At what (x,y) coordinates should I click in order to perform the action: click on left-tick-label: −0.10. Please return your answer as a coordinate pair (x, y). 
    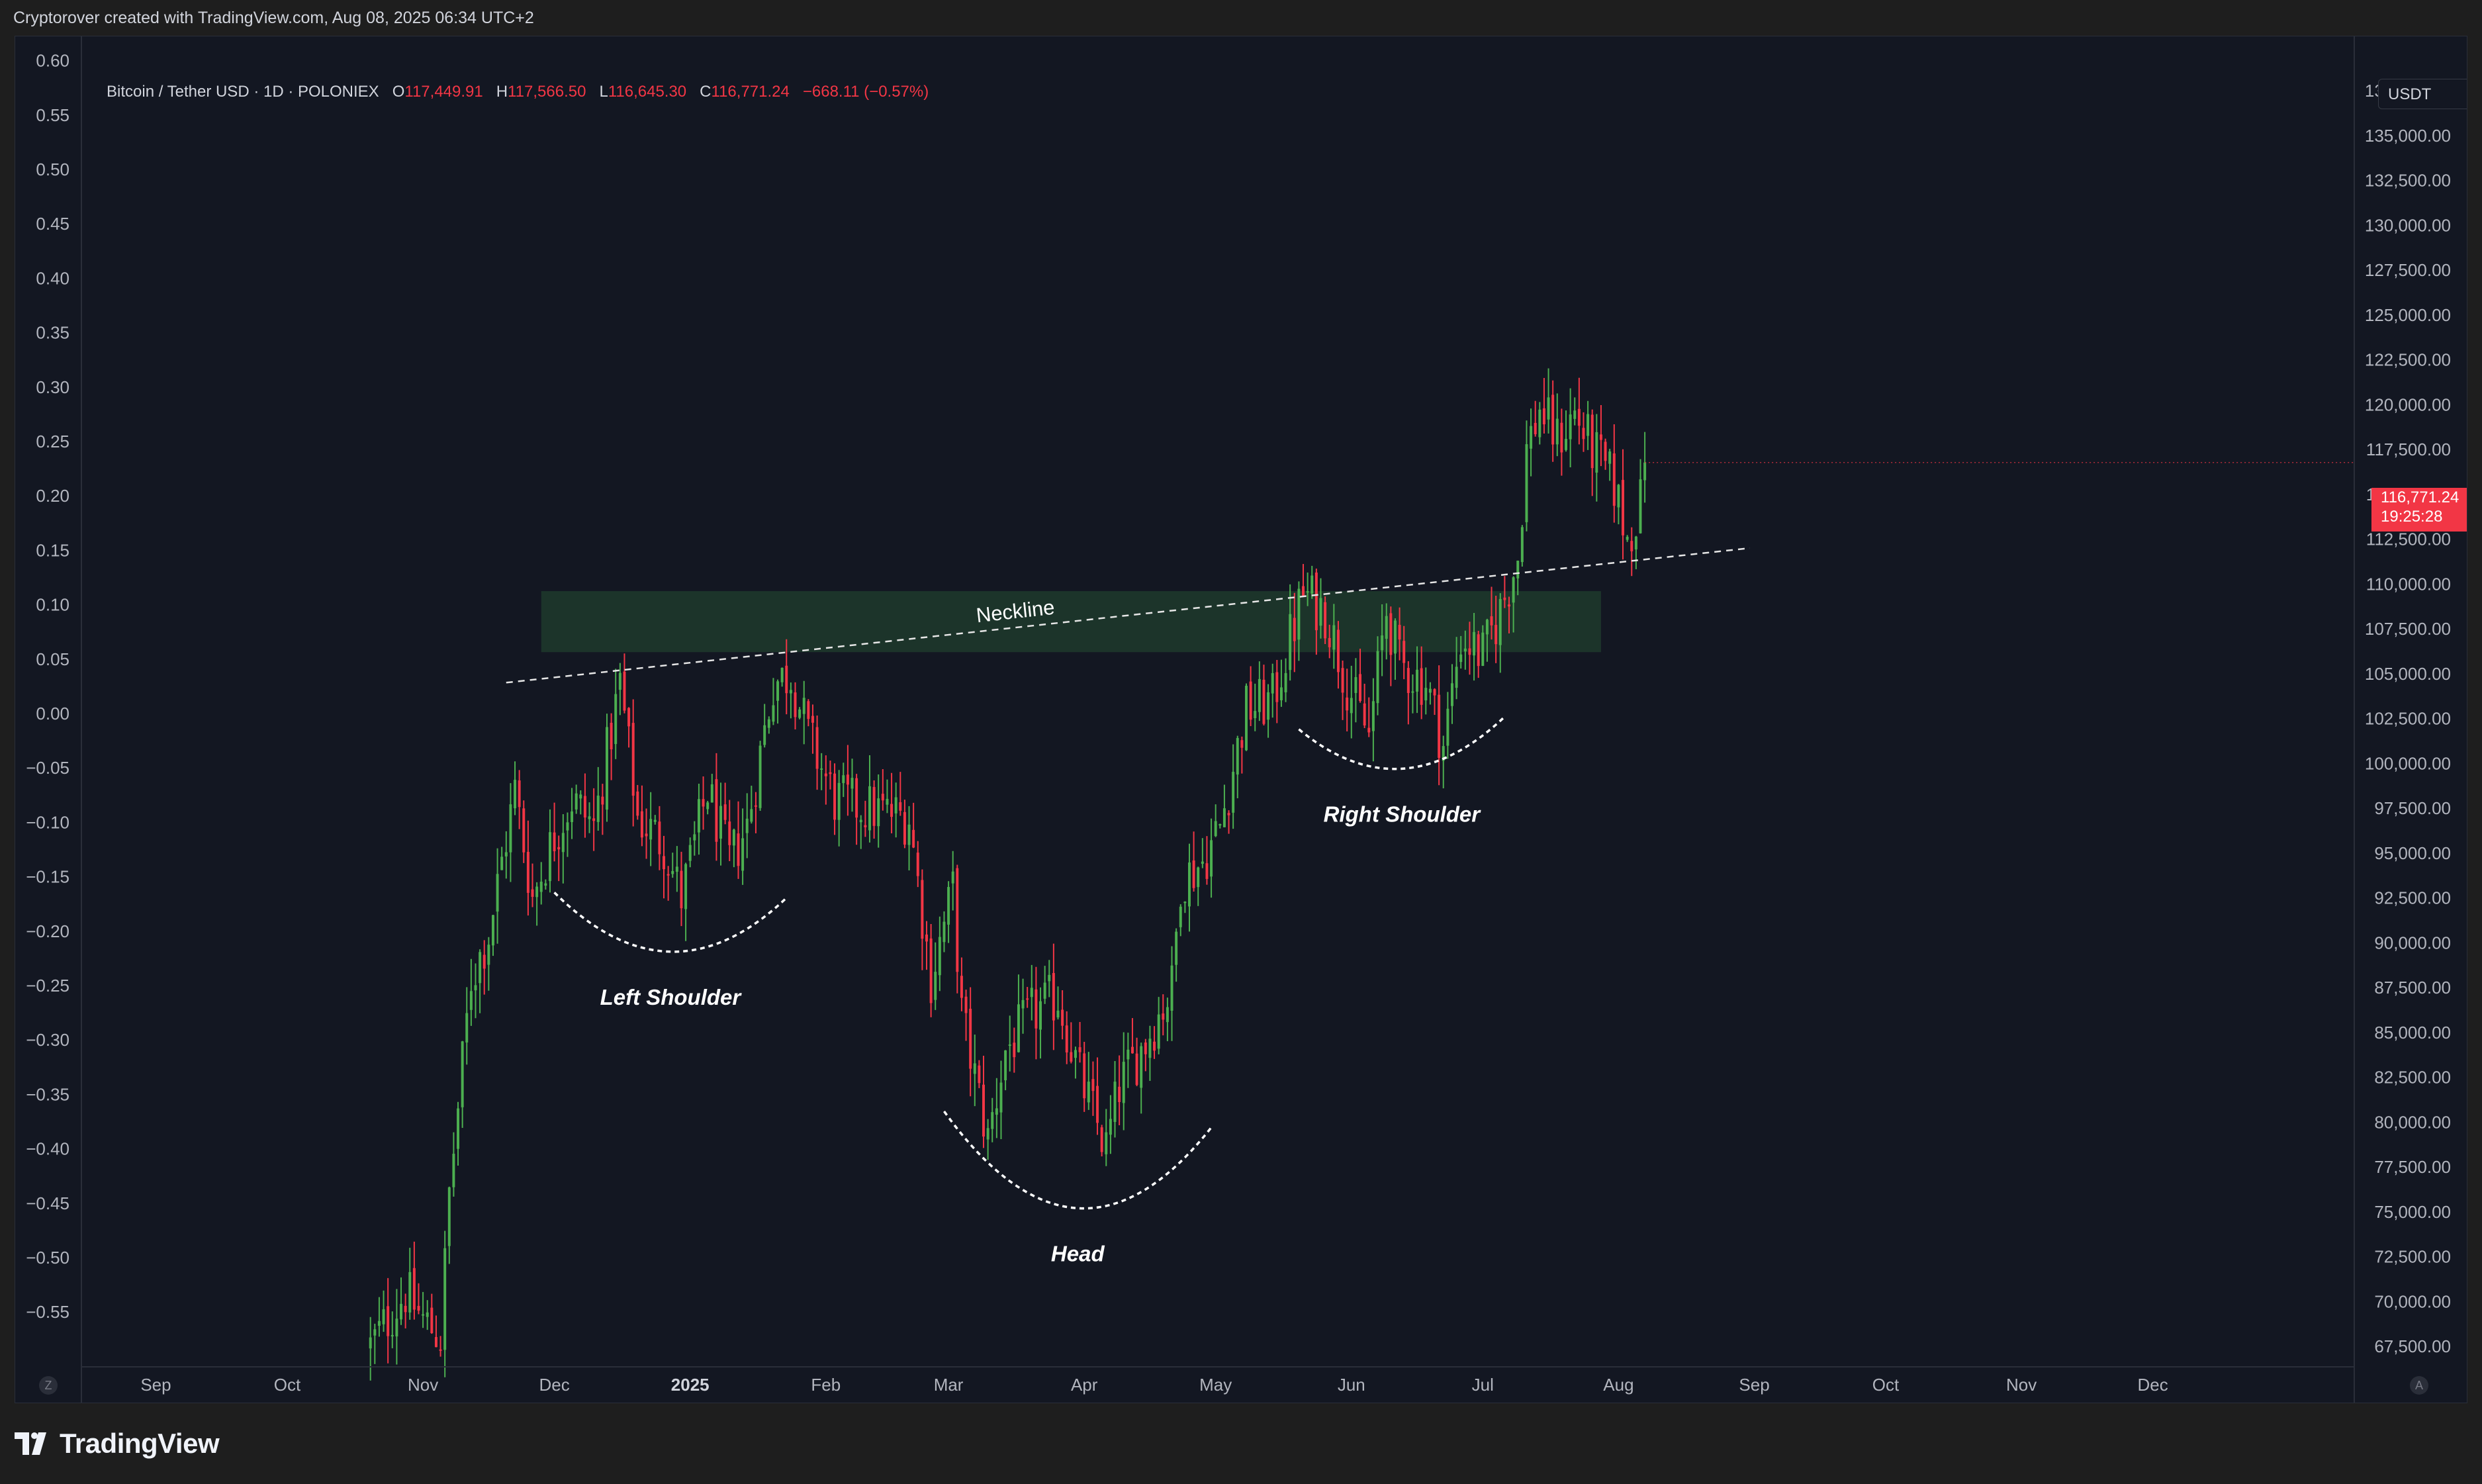
    Looking at the image, I should click on (48, 822).